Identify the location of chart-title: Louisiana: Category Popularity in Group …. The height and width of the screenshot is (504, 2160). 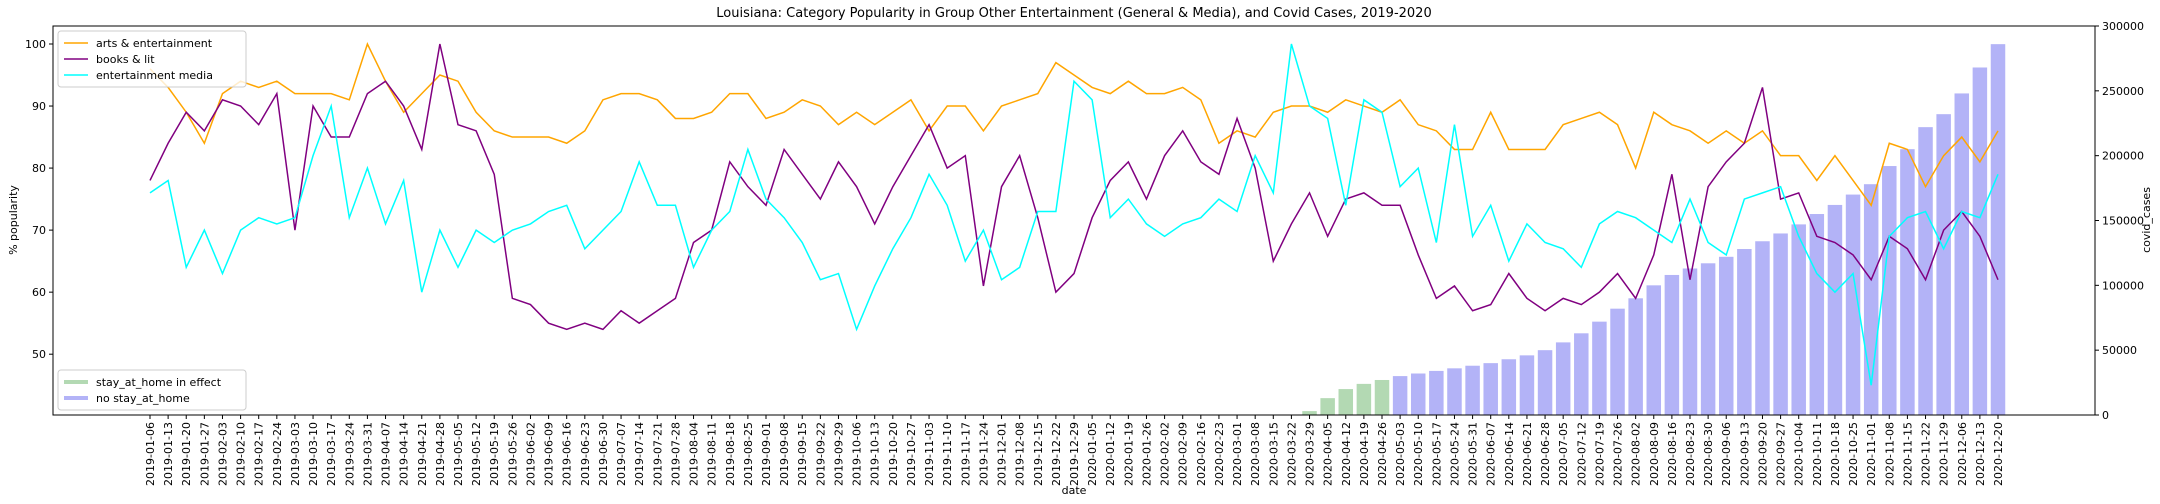
(1073, 13).